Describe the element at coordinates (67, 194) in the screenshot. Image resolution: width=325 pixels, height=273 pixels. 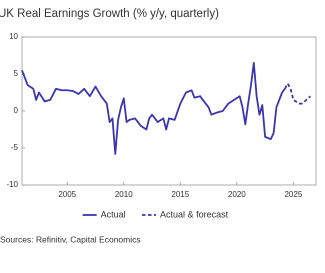
I see `x-tick-label: 2005` at that location.